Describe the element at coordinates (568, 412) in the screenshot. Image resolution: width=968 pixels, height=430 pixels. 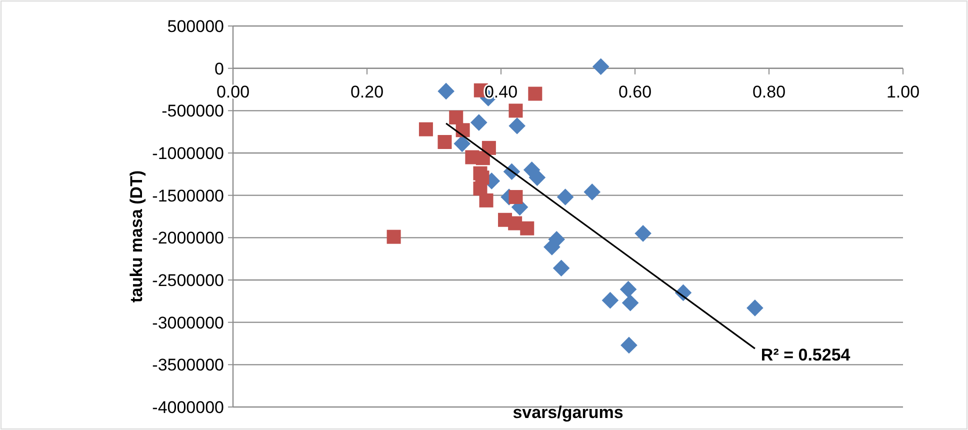
I see `x-axis-title: svars/garums` at that location.